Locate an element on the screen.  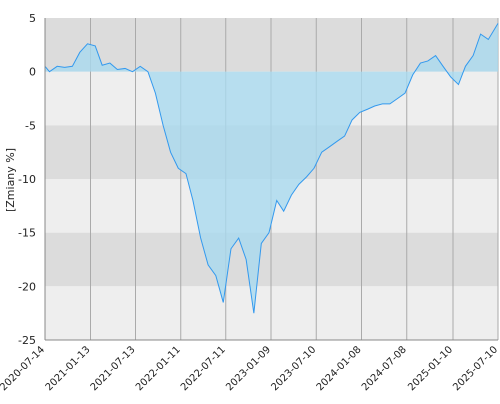
y-tick-label: 0 is located at coordinates (32, 72).